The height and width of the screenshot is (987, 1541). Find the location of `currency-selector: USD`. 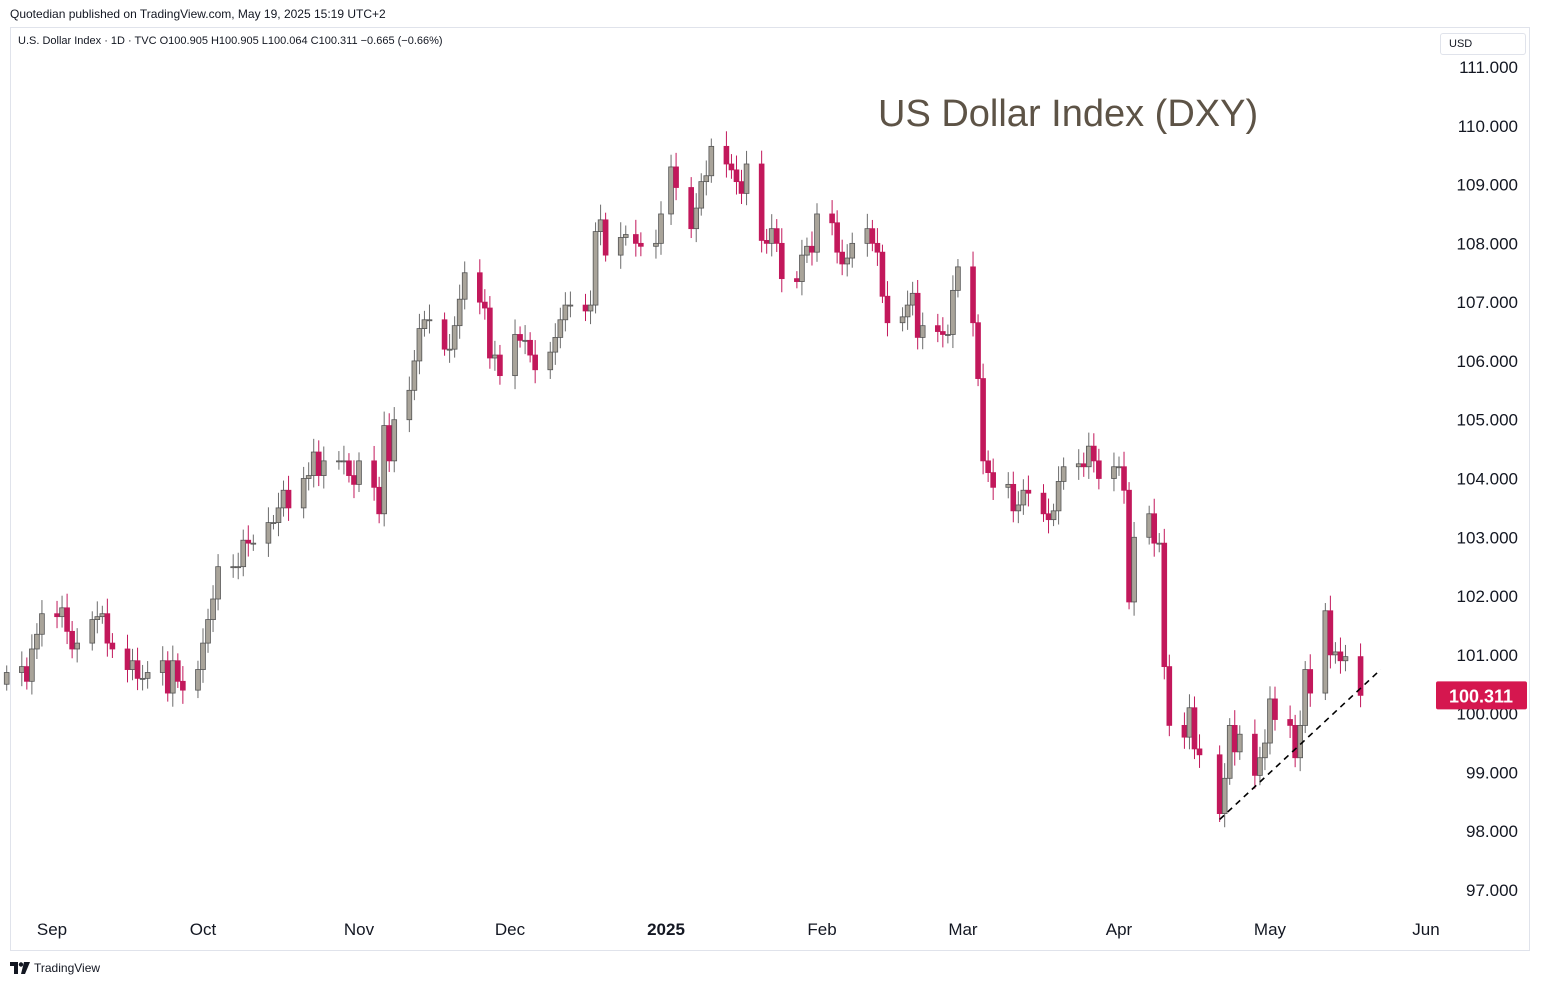

currency-selector: USD is located at coordinates (1483, 44).